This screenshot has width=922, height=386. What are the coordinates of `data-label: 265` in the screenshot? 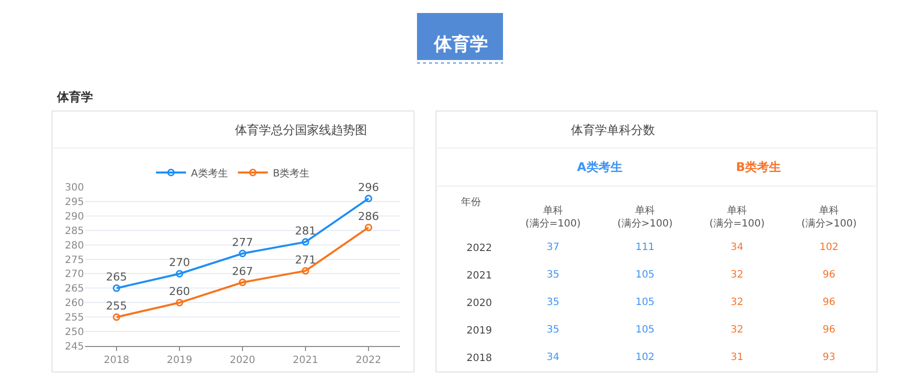 It's located at (116, 277).